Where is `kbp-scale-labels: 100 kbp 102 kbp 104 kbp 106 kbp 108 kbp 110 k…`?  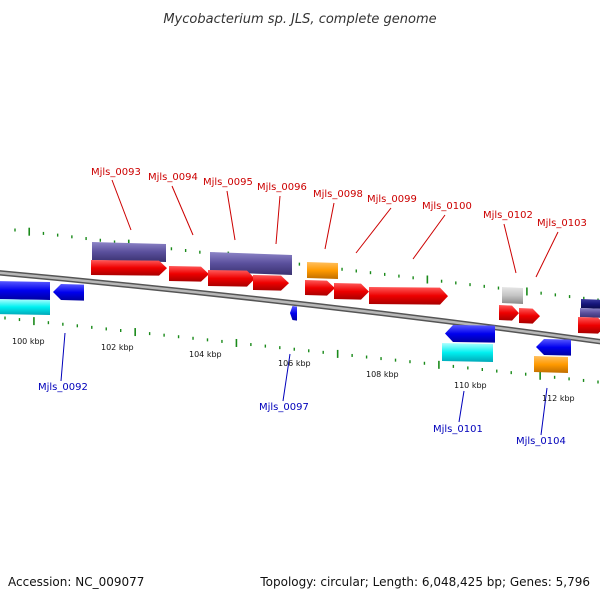 kbp-scale-labels: 100 kbp 102 kbp 104 kbp 106 kbp 108 kbp 110 k… is located at coordinates (293, 370).